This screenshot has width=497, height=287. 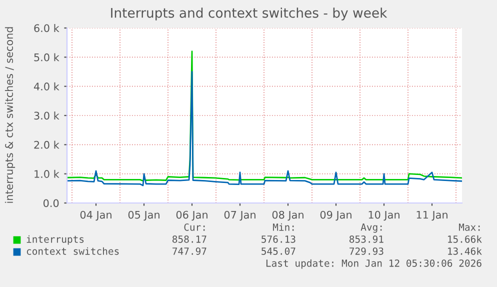 What do you see at coordinates (371, 228) in the screenshot?
I see `text: Avg:` at bounding box center [371, 228].